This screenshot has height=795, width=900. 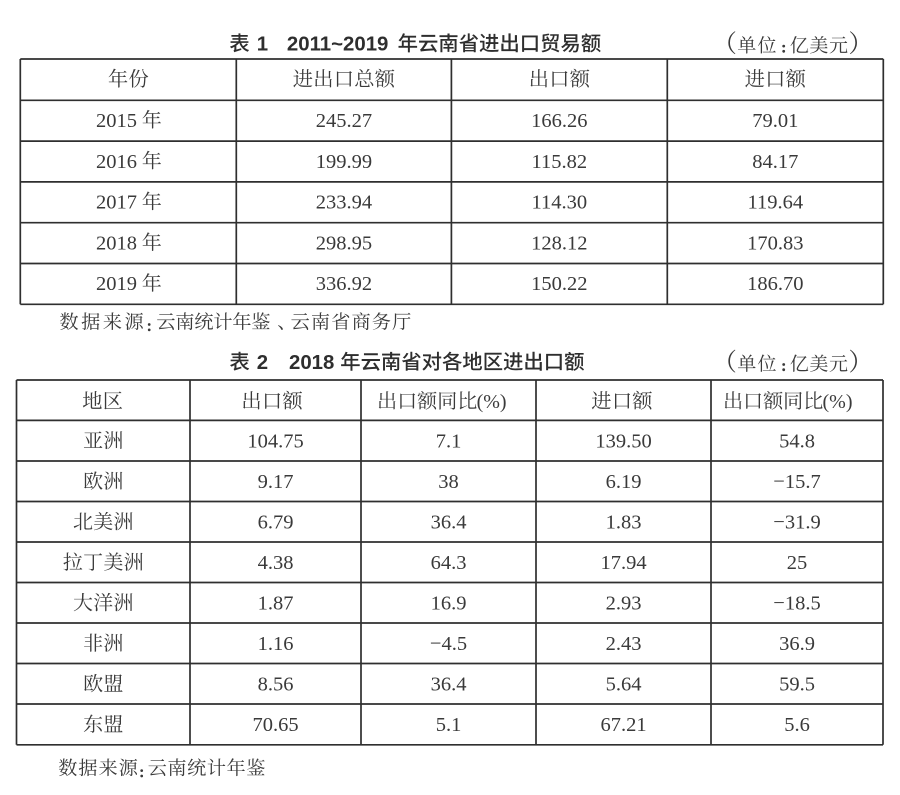 I want to click on svg-text: −18.5, so click(x=796, y=604).